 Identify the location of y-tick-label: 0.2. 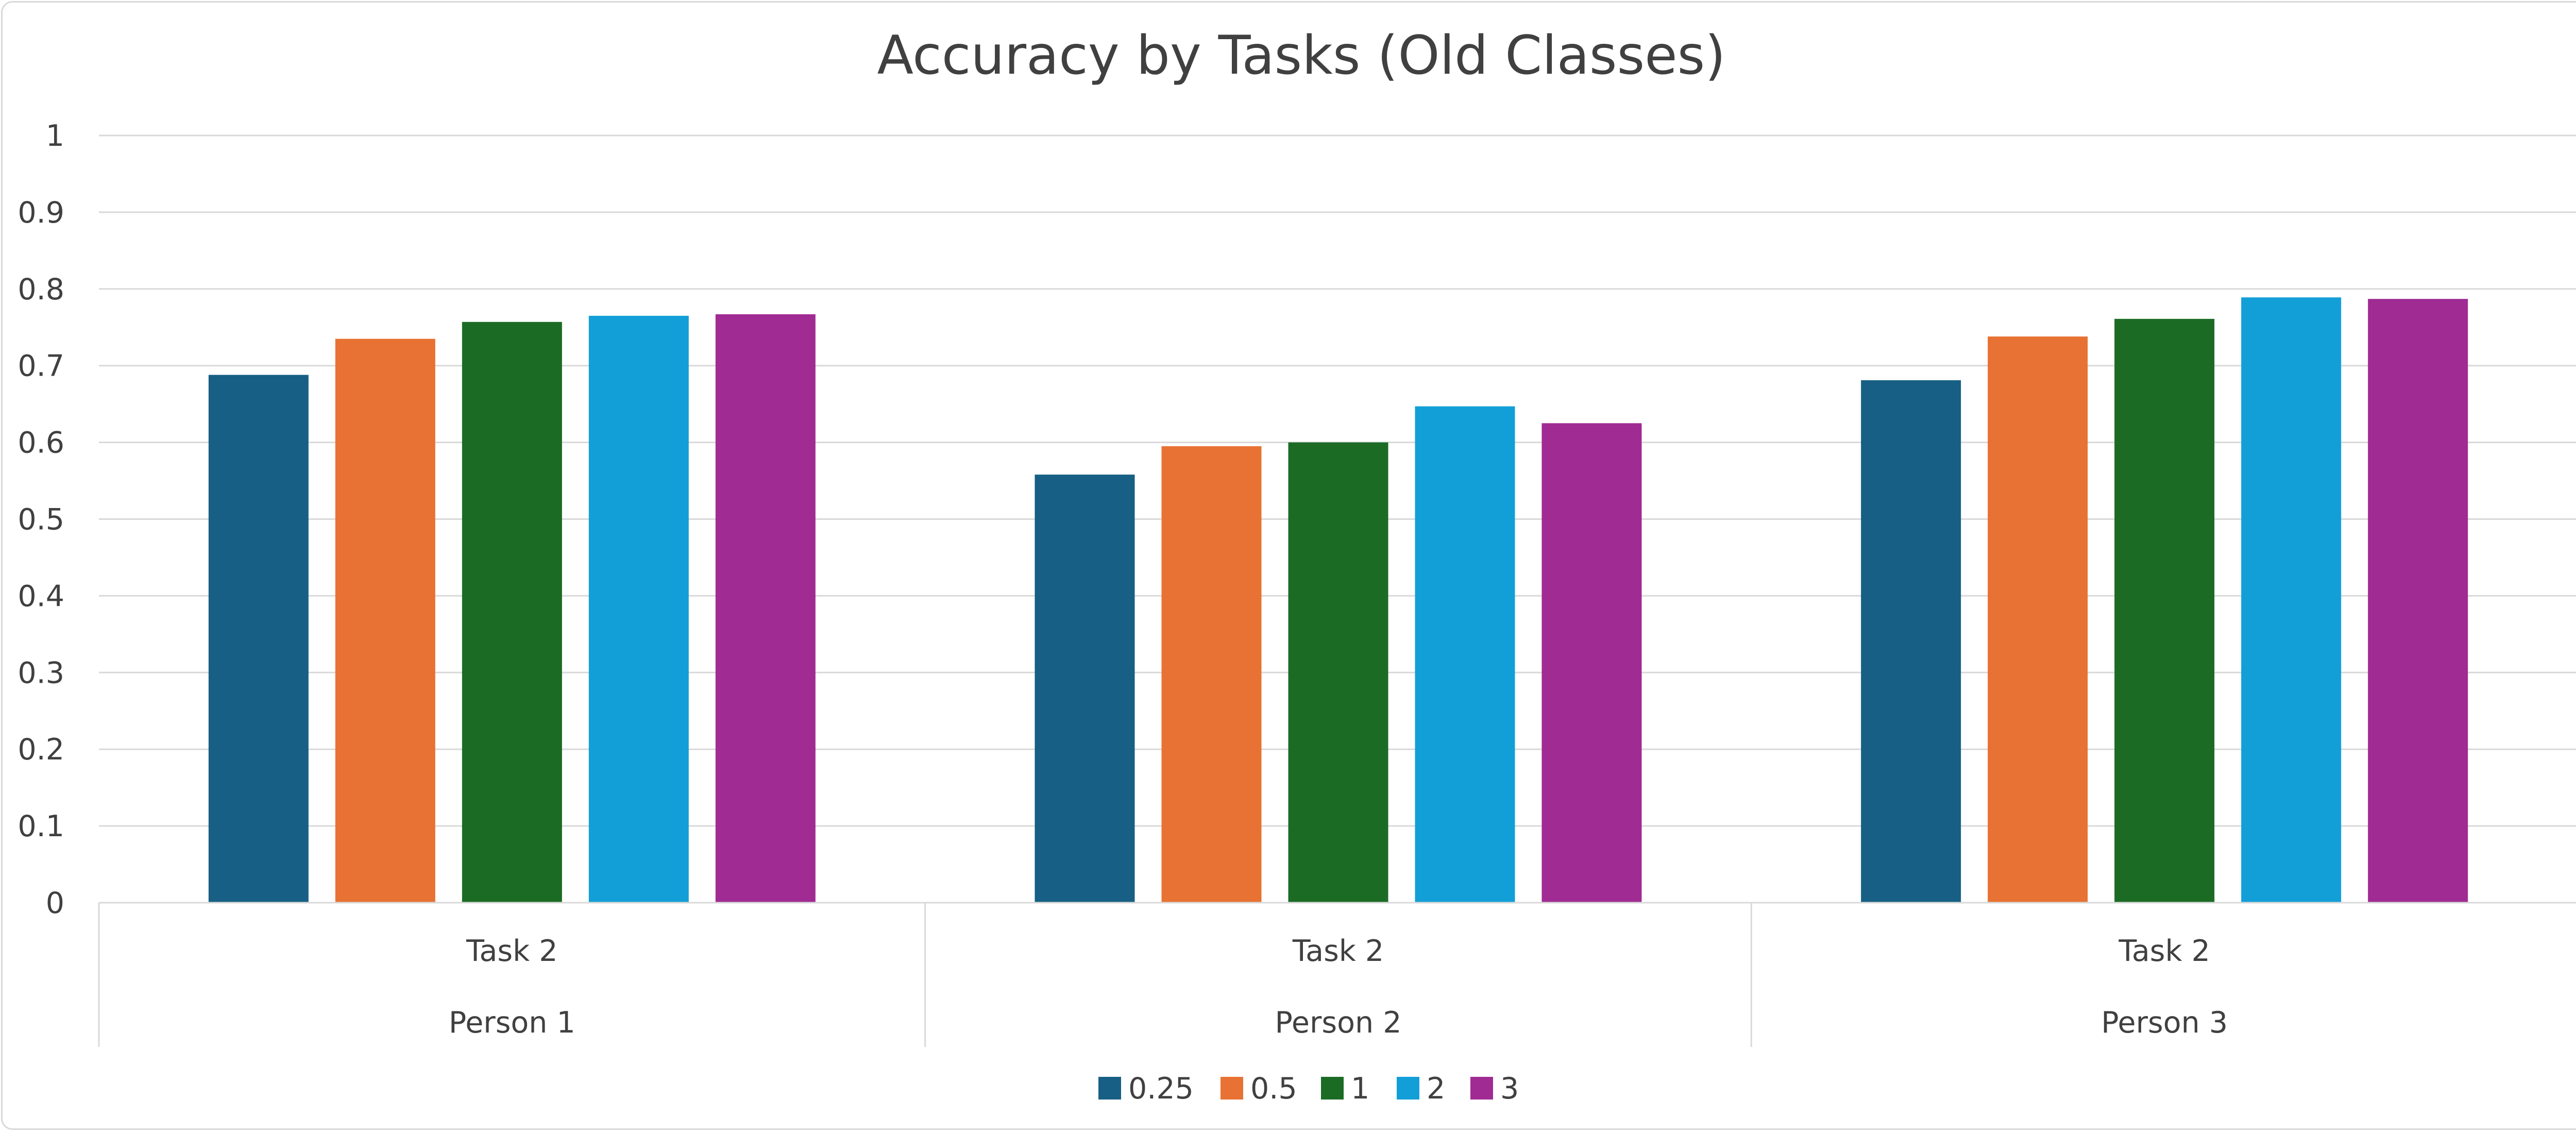
(41, 750).